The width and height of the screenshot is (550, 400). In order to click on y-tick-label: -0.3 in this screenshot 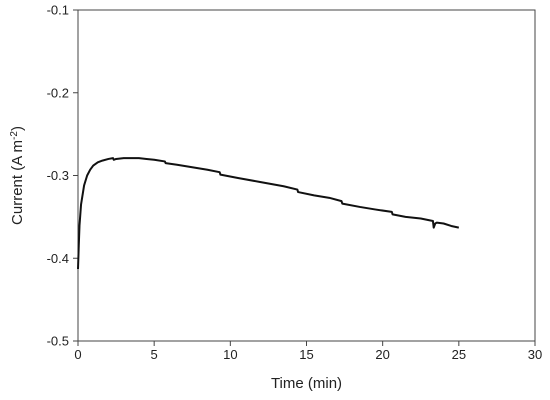, I will do `click(58, 175)`.